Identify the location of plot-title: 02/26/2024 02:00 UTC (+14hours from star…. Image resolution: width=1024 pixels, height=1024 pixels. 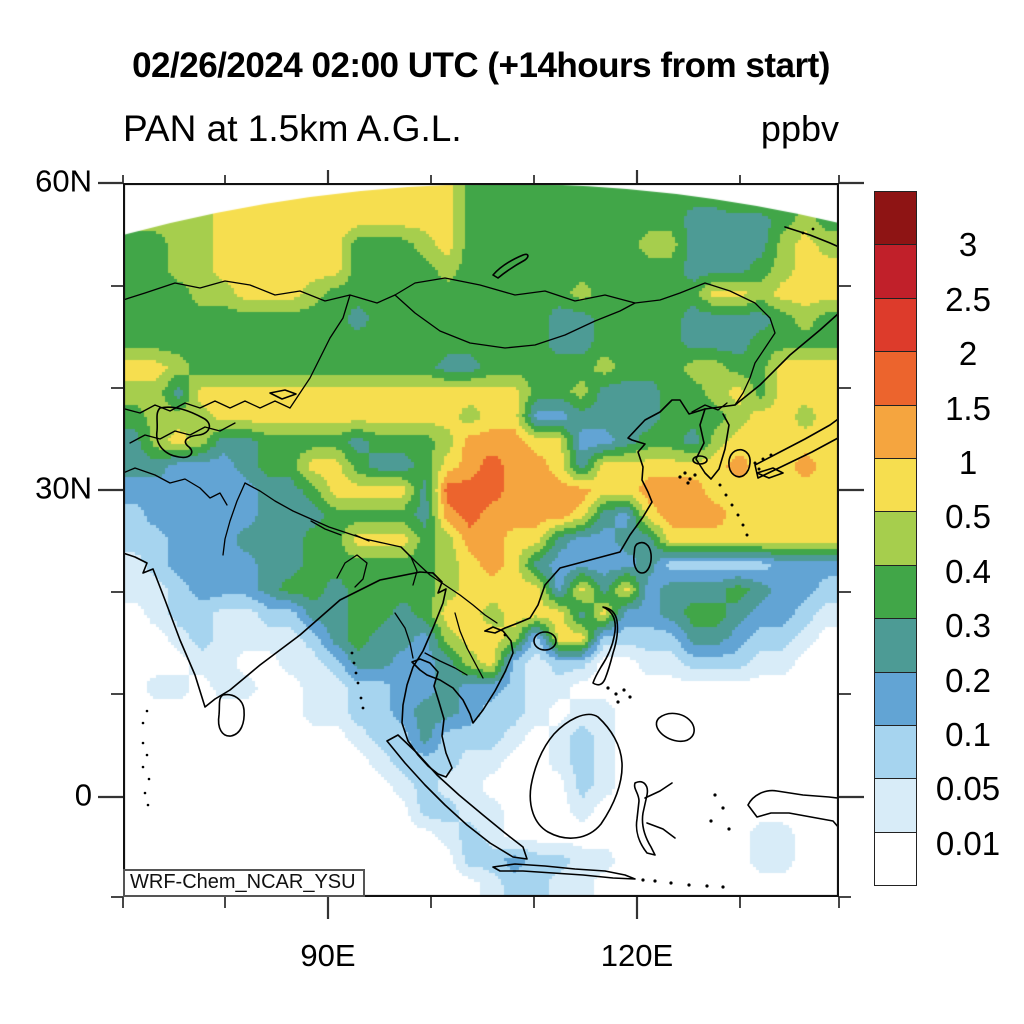
(481, 65).